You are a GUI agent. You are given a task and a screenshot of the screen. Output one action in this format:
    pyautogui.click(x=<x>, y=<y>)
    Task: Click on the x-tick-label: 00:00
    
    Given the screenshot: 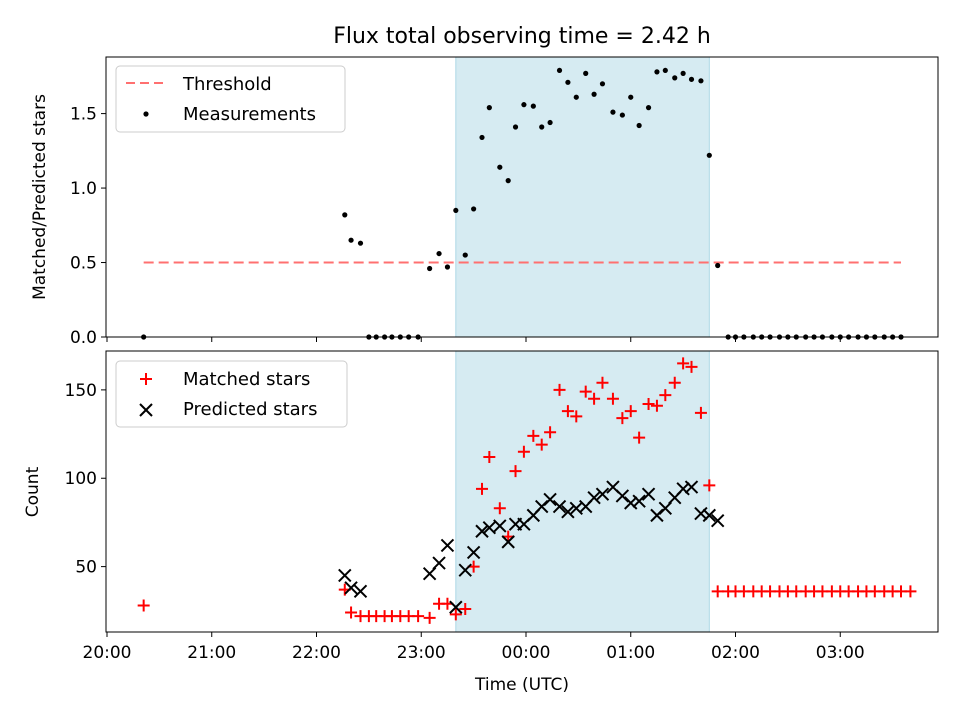 What is the action you would take?
    pyautogui.click(x=526, y=653)
    